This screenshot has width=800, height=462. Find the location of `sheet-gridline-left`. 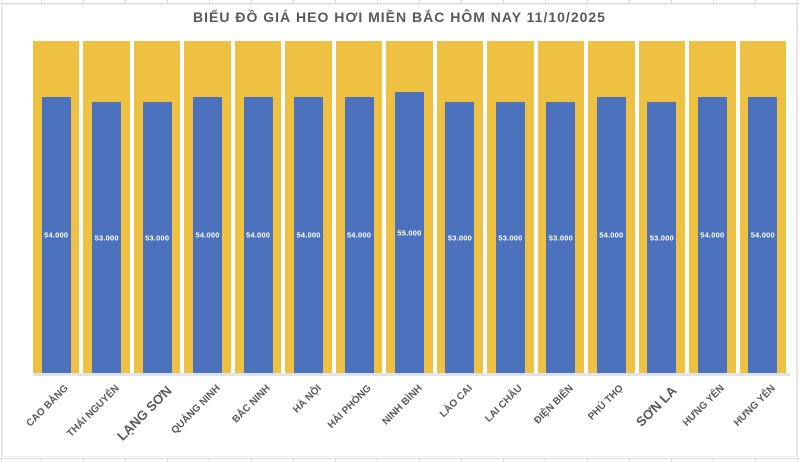

sheet-gridline-left is located at coordinates (1, 231).